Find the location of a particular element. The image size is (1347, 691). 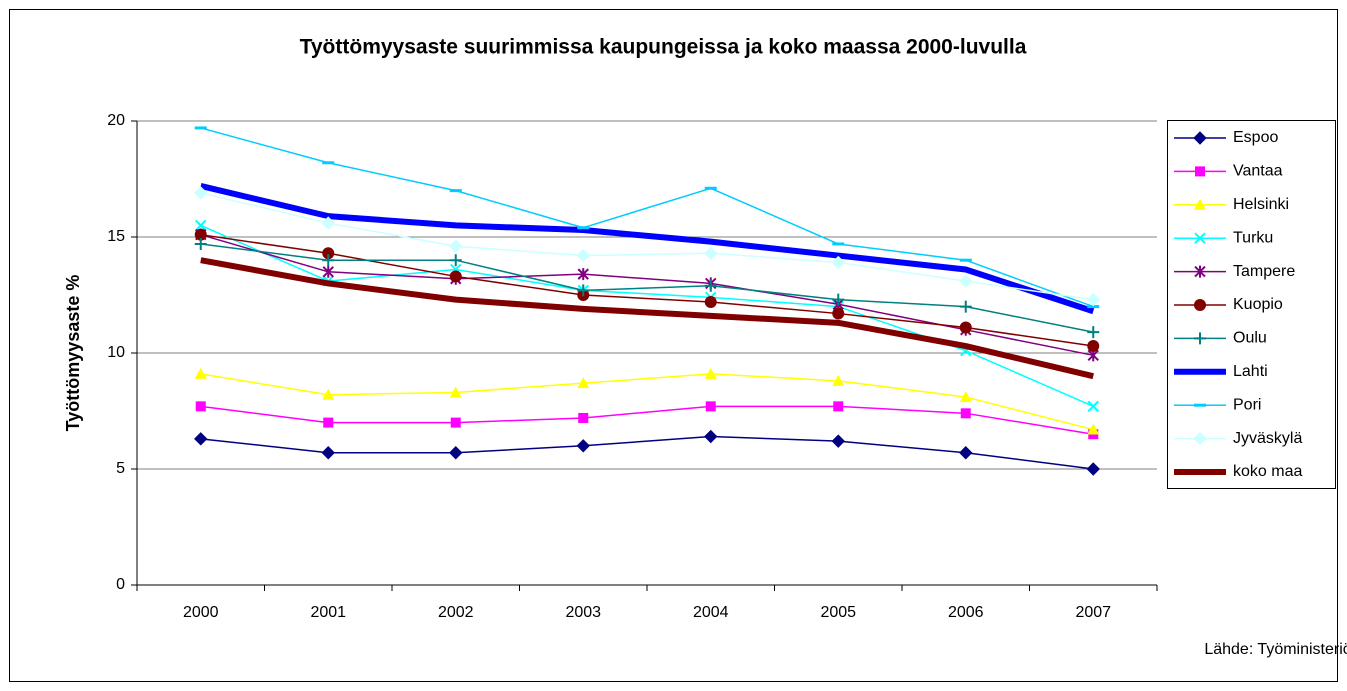

y-tick-label: 10 is located at coordinates (116, 352).